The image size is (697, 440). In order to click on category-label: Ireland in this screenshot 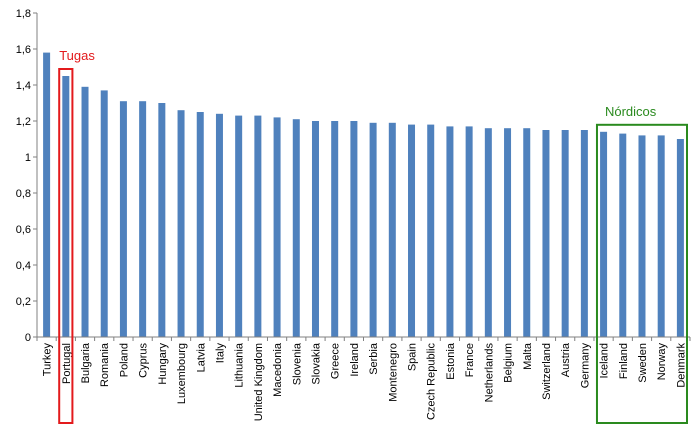, I will do `click(355, 360)`.